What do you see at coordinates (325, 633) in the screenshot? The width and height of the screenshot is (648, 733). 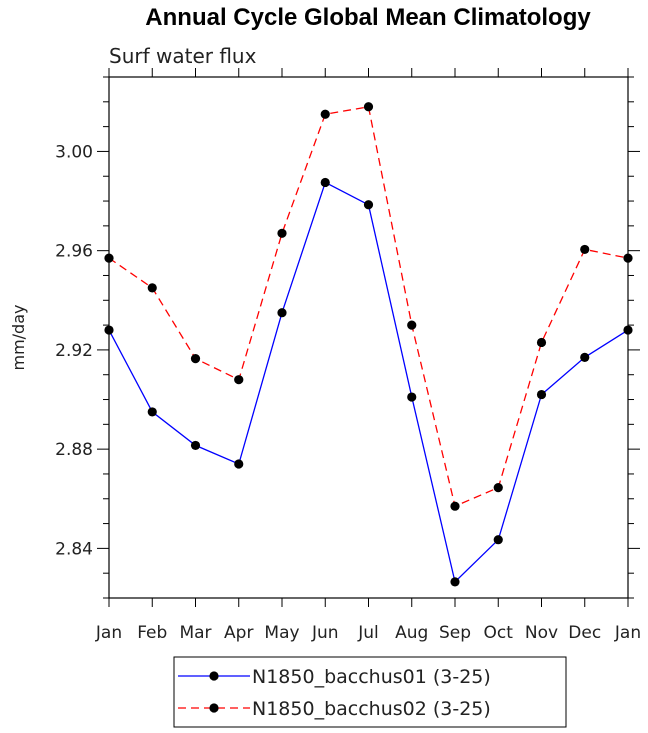 I see `x-tick-label: Jun` at bounding box center [325, 633].